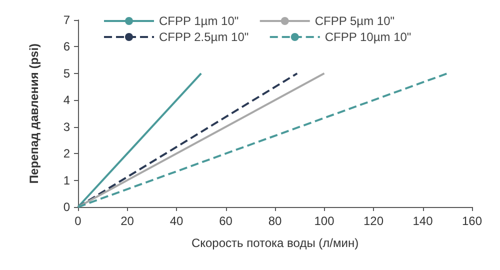 The height and width of the screenshot is (270, 500). What do you see at coordinates (78, 221) in the screenshot?
I see `x-tick-label: 0` at bounding box center [78, 221].